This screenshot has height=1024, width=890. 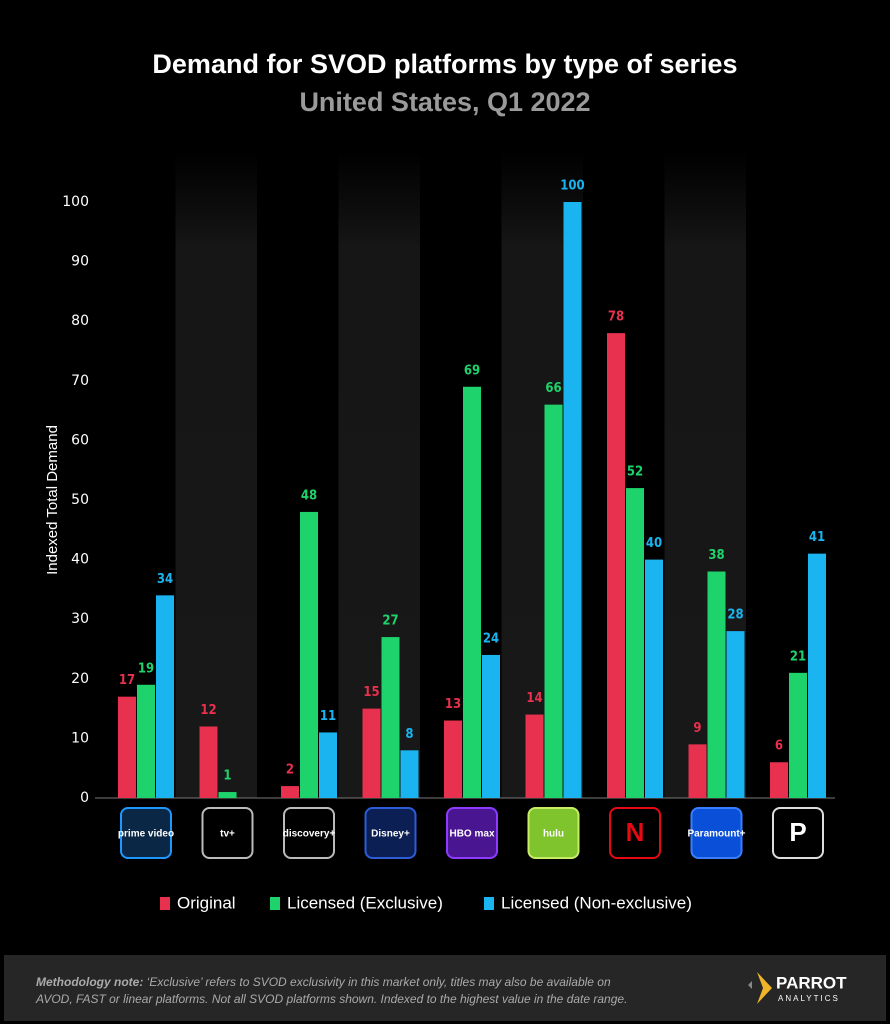 What do you see at coordinates (635, 472) in the screenshot?
I see `value-label: 52` at bounding box center [635, 472].